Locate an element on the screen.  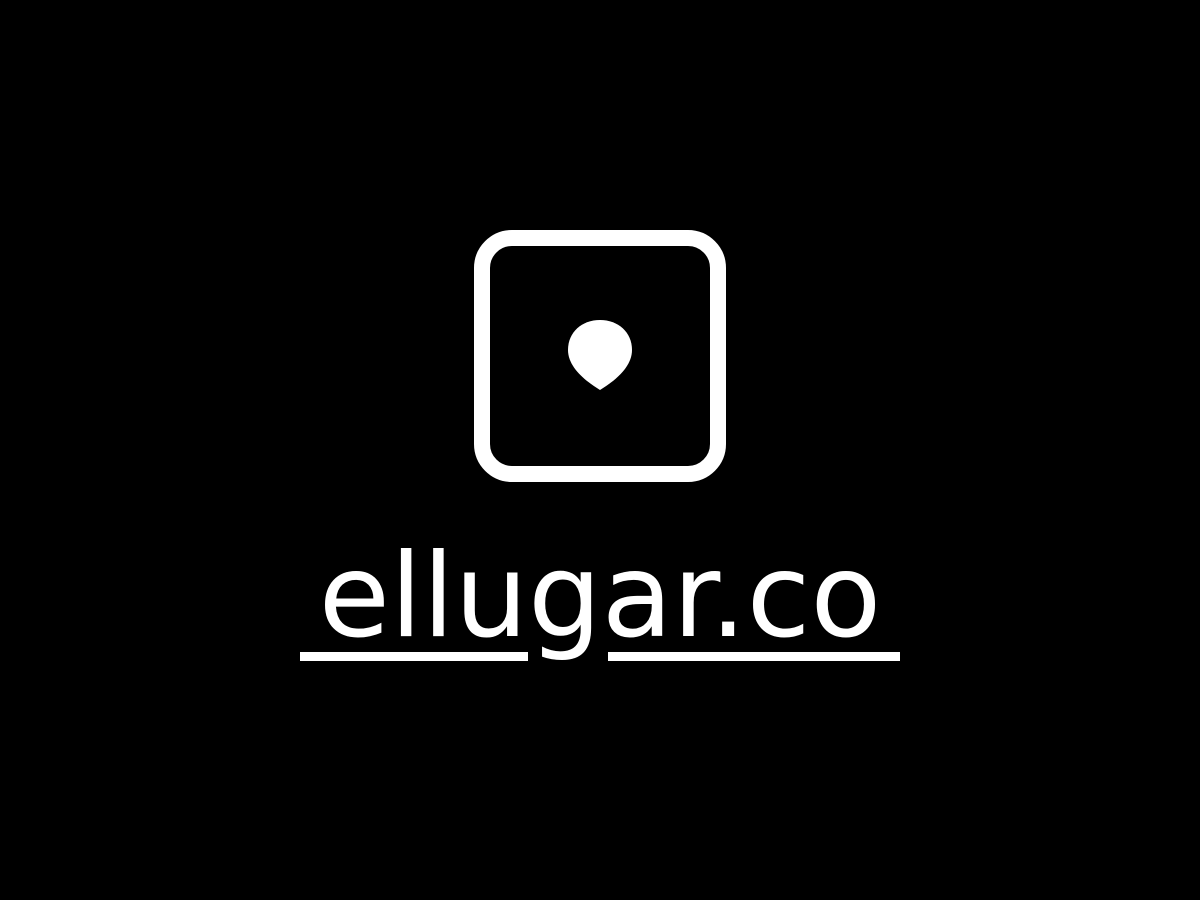
wordmark: ellugar.co is located at coordinates (600, 607).